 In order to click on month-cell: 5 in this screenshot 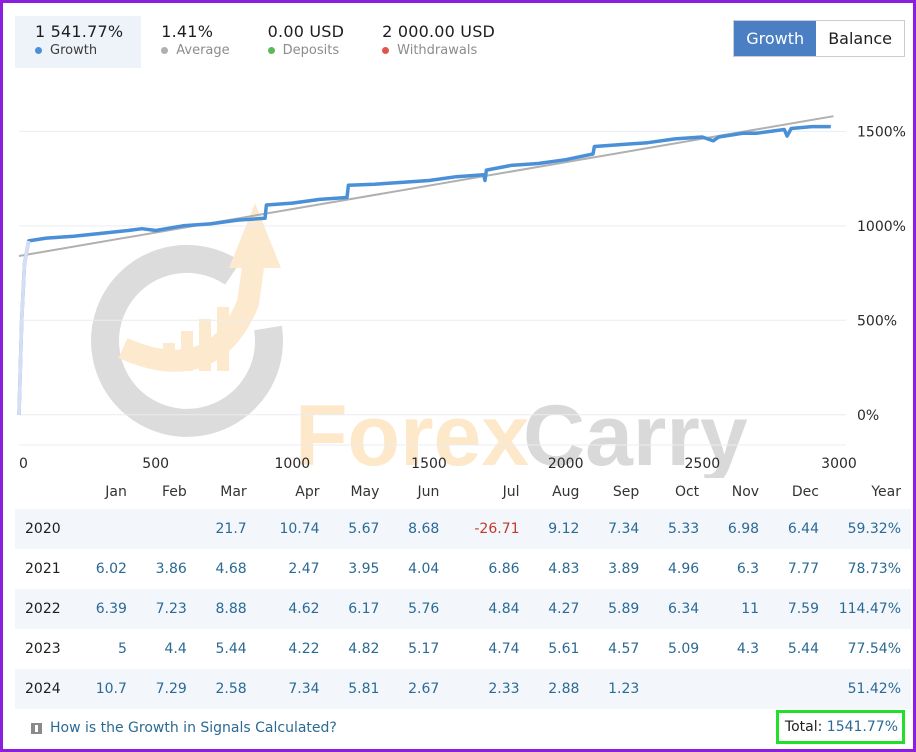, I will do `click(122, 649)`.